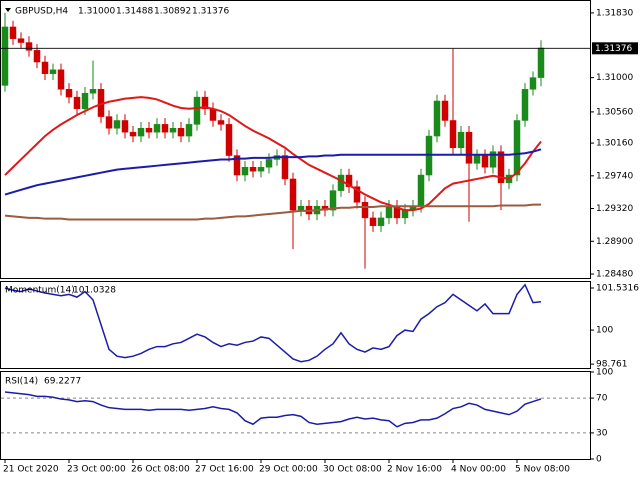 The height and width of the screenshot is (480, 640). Describe the element at coordinates (352, 470) in the screenshot. I see `x-tick-label: 30 Oct 08:00` at that location.